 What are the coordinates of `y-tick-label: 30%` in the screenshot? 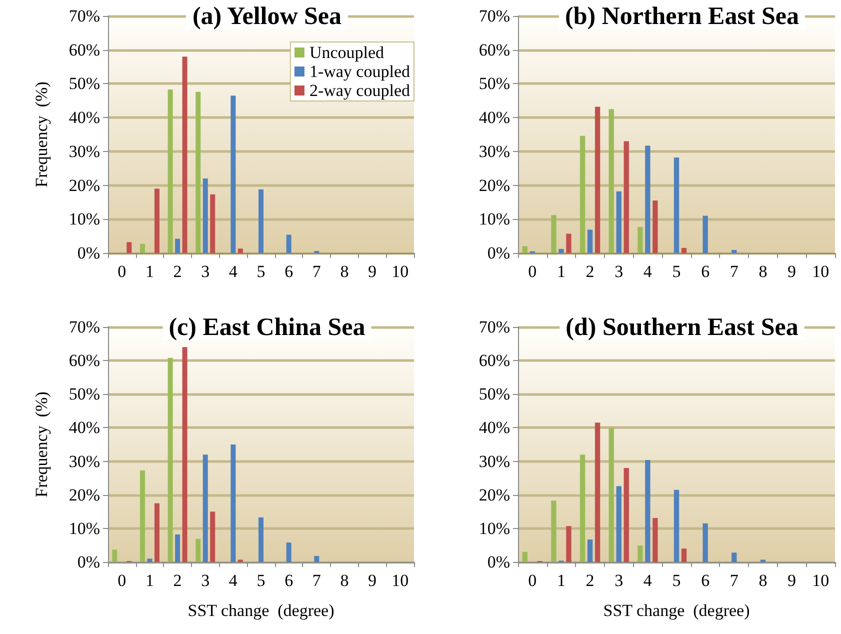 It's located at (494, 151).